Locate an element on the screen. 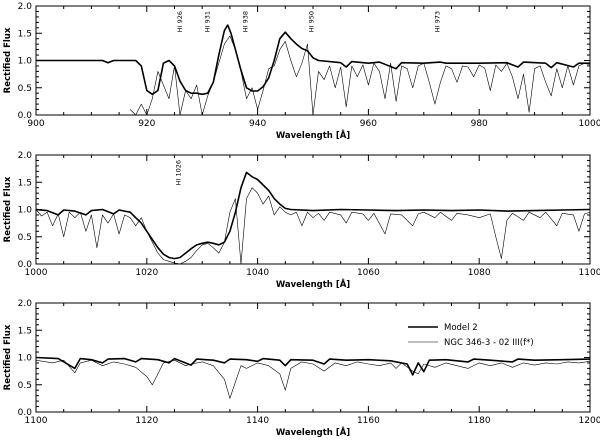 This screenshot has height=440, width=600. legend-label: Model 2 is located at coordinates (461, 328).